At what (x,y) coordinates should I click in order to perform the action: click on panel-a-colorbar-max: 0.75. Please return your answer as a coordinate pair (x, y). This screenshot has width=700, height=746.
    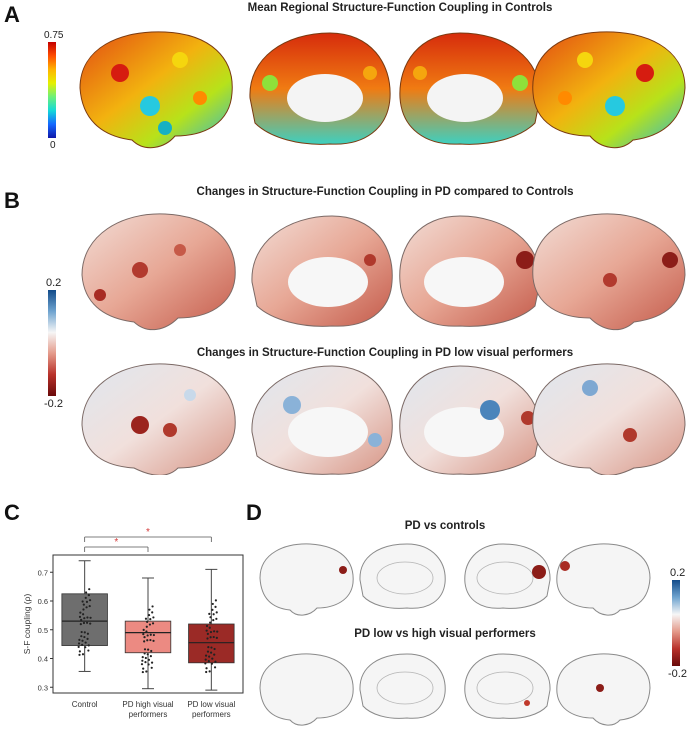
    Looking at the image, I should click on (54, 35).